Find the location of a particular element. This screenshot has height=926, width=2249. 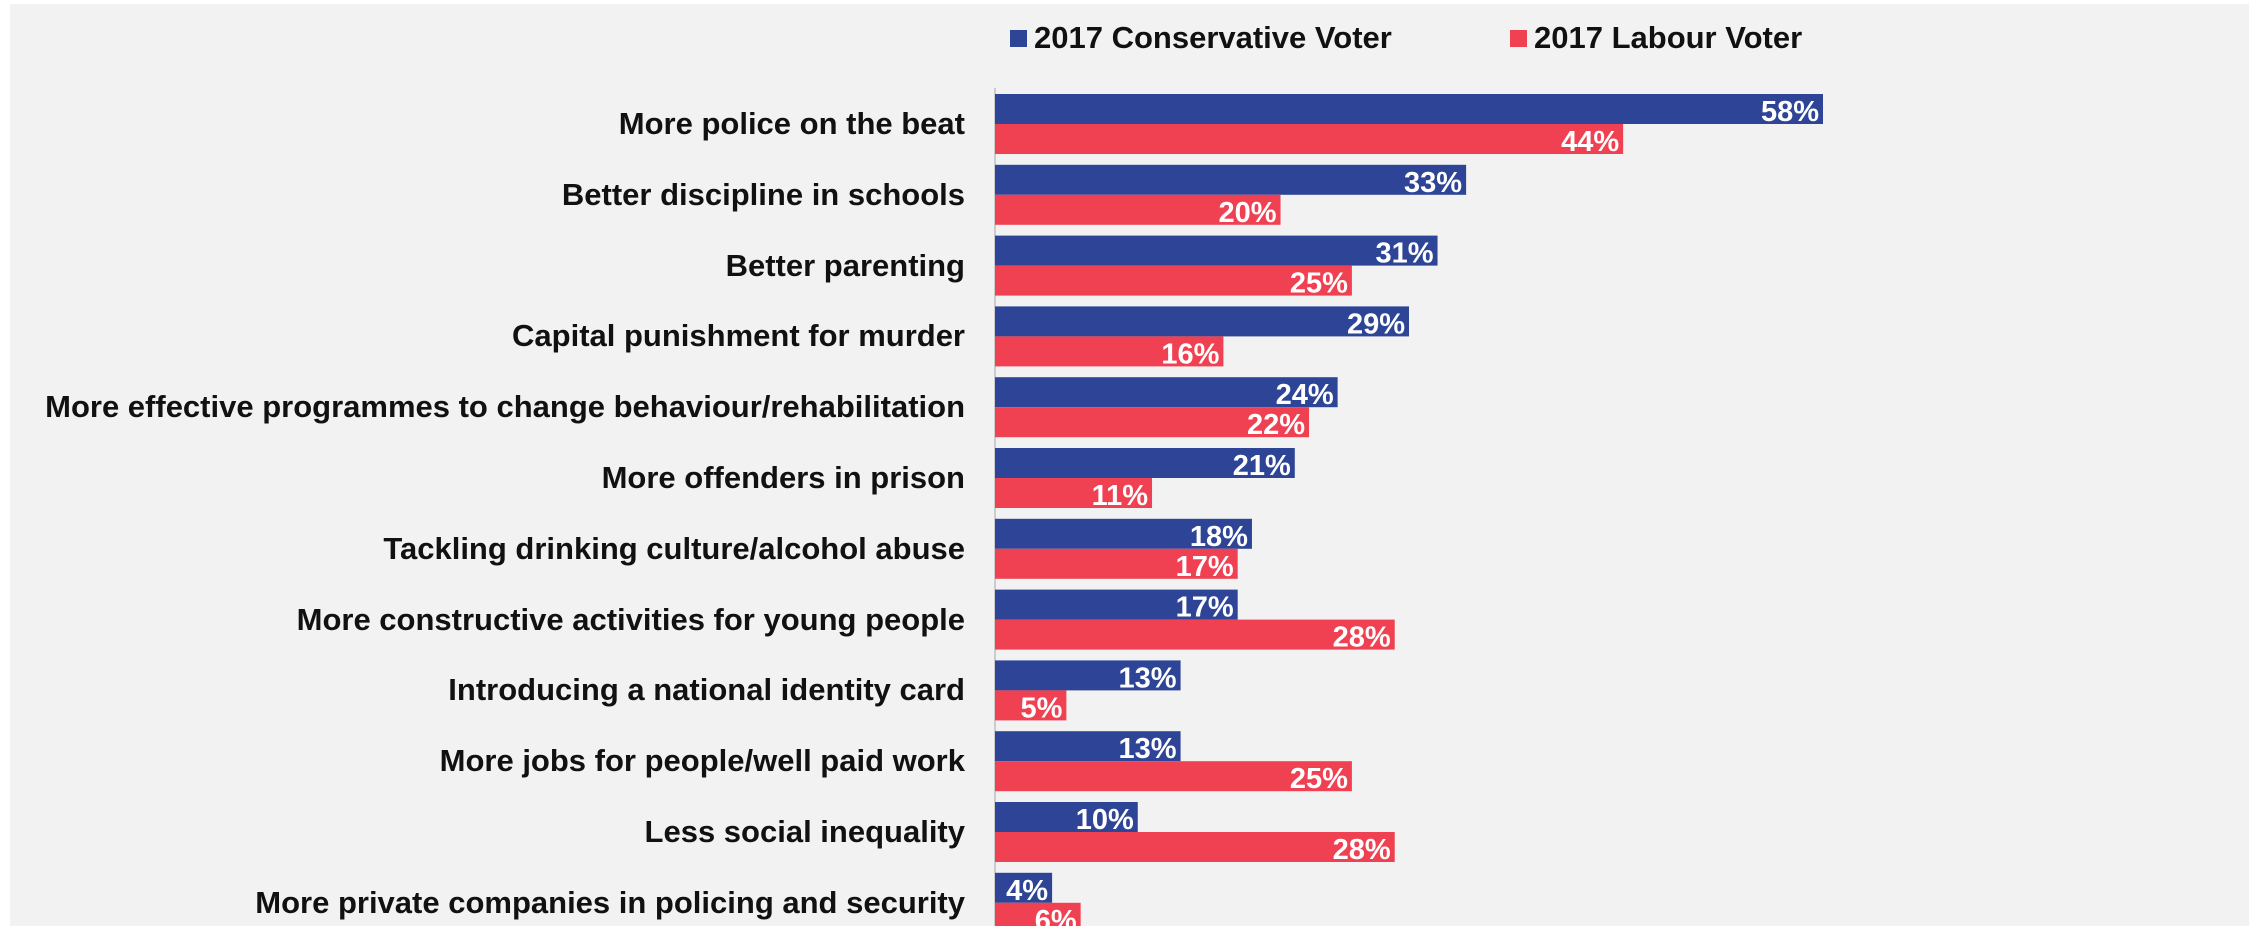

category-label: Tackling drinking culture/alcohol abuse is located at coordinates (674, 548).